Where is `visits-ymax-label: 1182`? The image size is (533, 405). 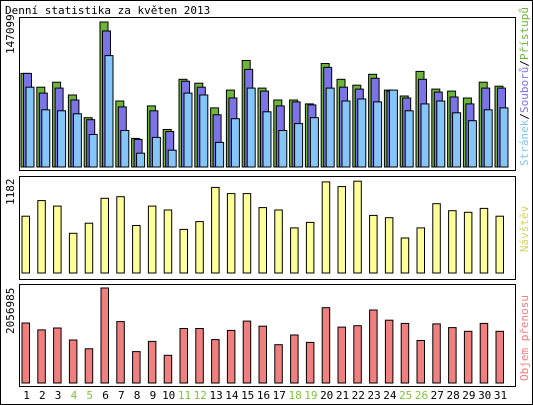
visits-ymax-label: 1182 is located at coordinates (10, 192).